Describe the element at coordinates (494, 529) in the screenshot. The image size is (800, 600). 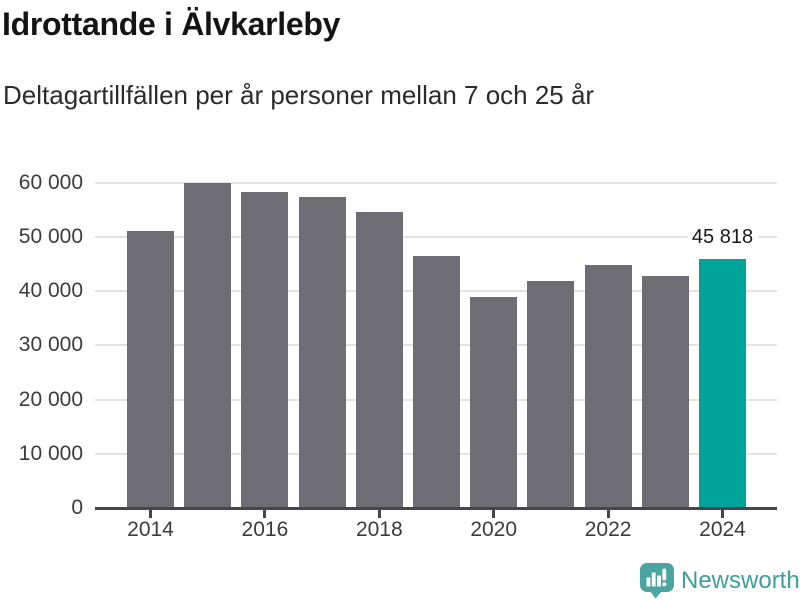
I see `x-axis-label: 2020` at that location.